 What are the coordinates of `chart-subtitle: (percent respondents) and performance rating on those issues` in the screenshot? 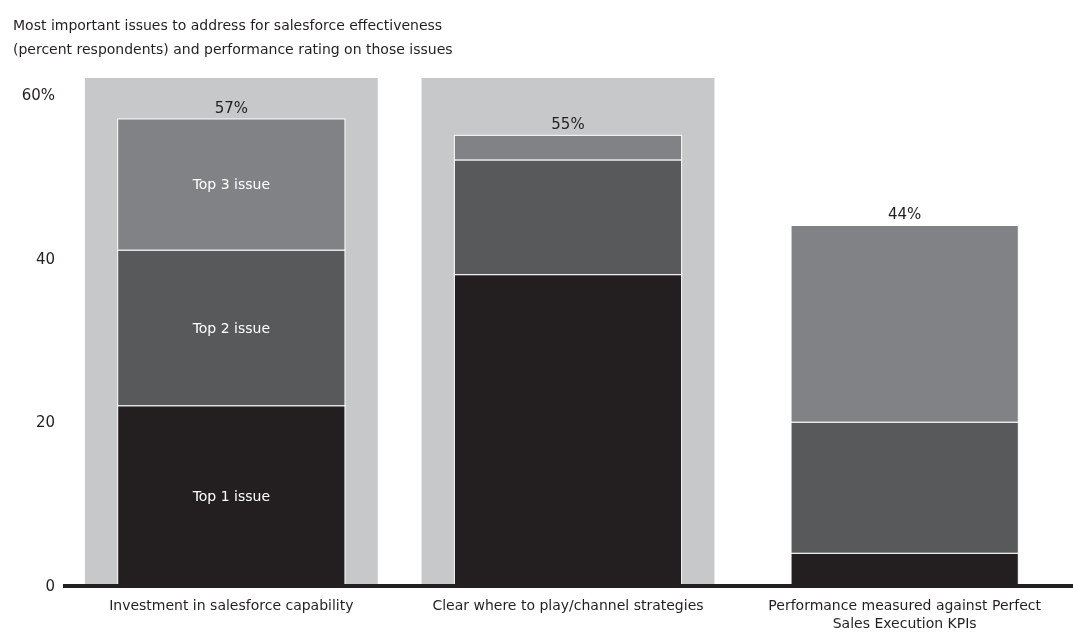 It's located at (233, 49).